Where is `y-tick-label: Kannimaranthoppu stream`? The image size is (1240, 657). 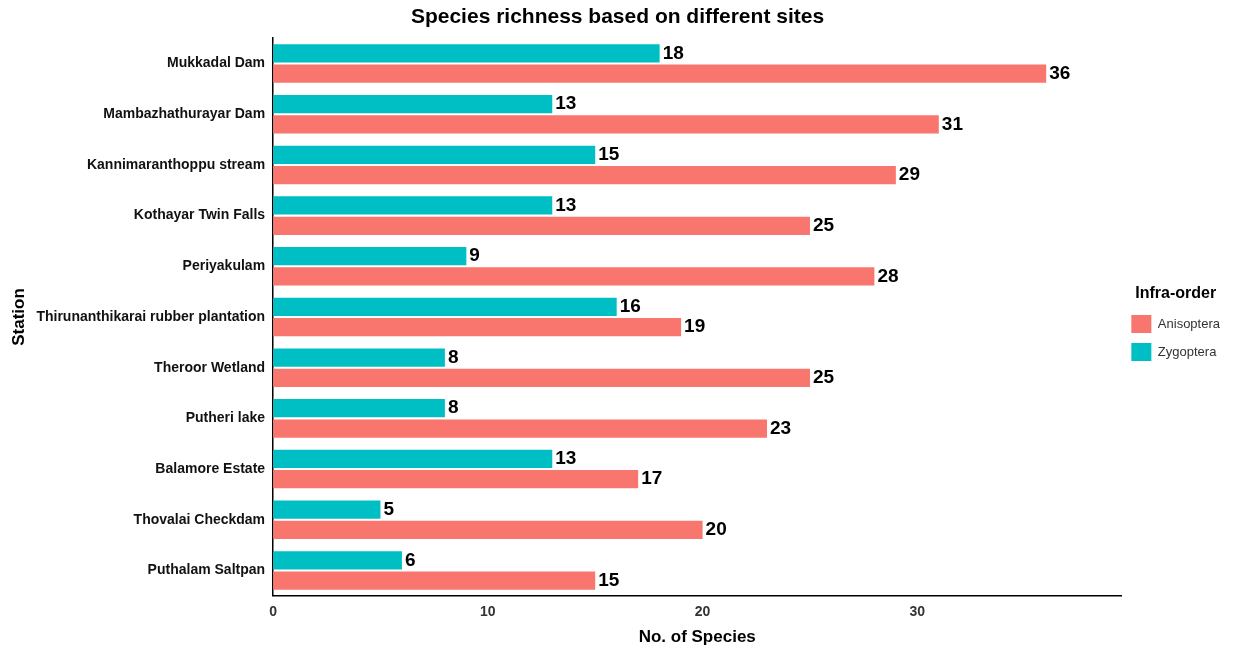 y-tick-label: Kannimaranthoppu stream is located at coordinates (176, 163).